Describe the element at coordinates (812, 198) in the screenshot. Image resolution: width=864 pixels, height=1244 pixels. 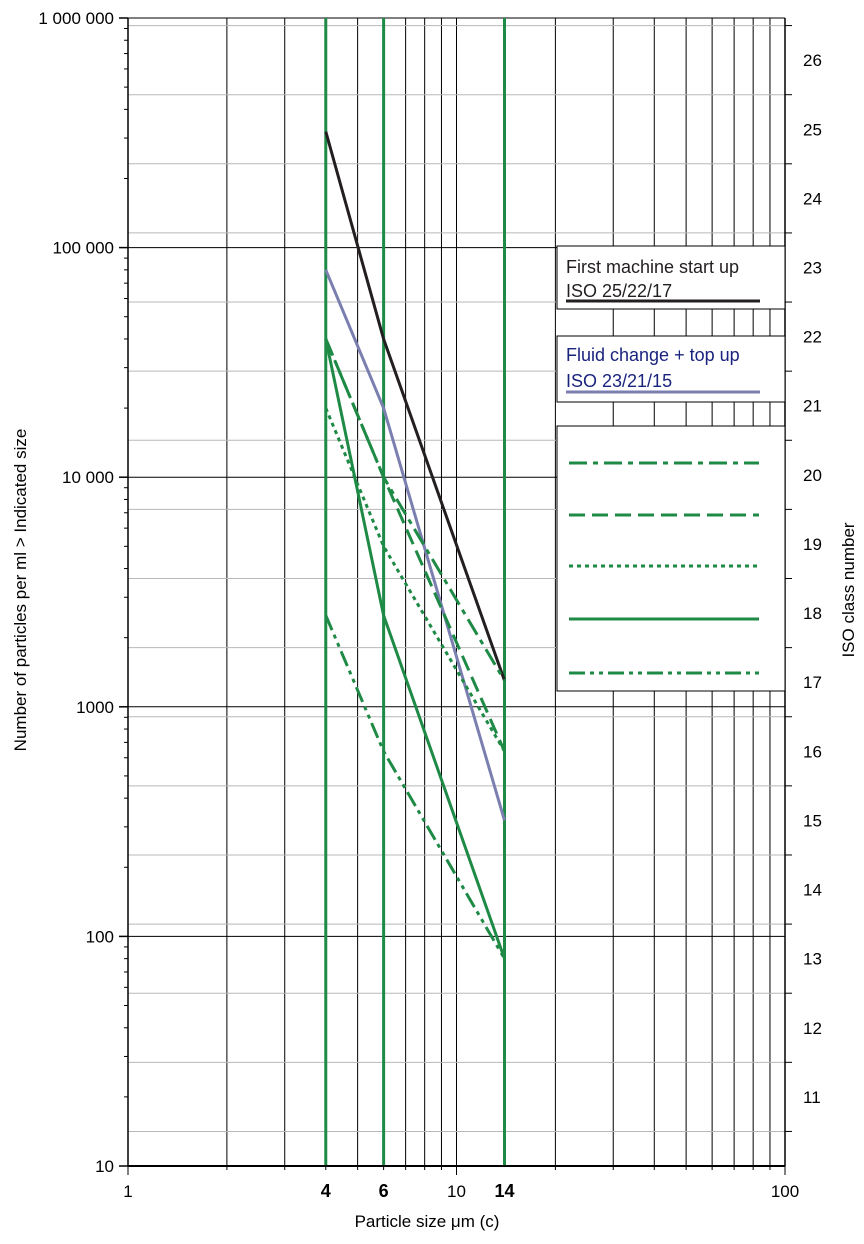
I see `iso-class-label: 24` at that location.